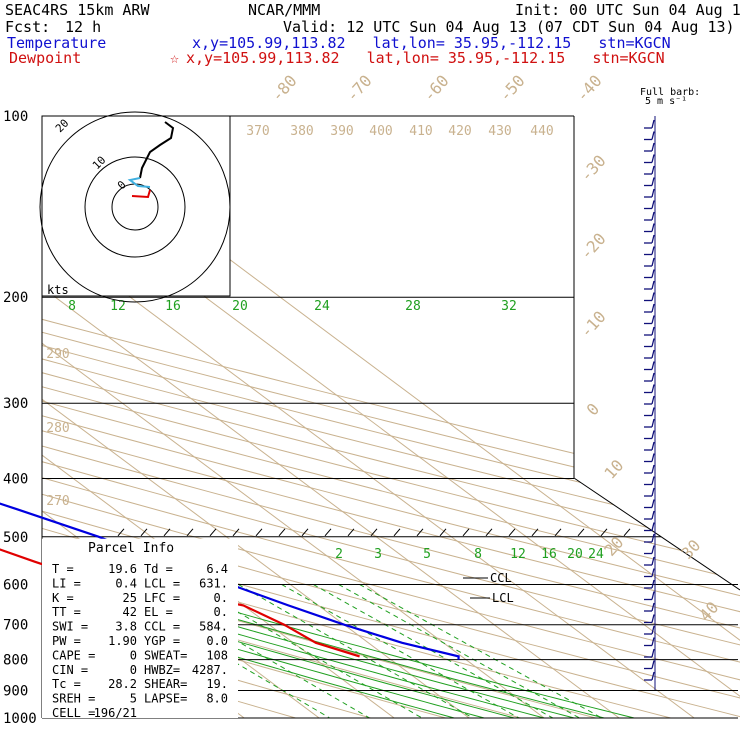 The height and width of the screenshot is (740, 740). I want to click on dewpoint-profile, so click(180, 603).